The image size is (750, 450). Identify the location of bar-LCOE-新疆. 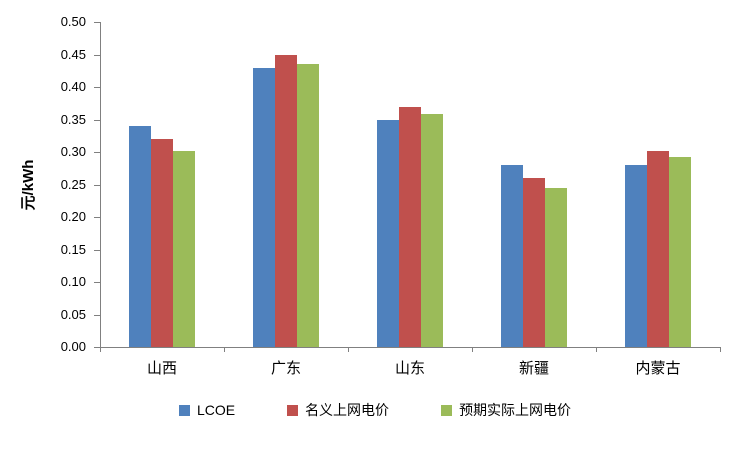
(512, 256).